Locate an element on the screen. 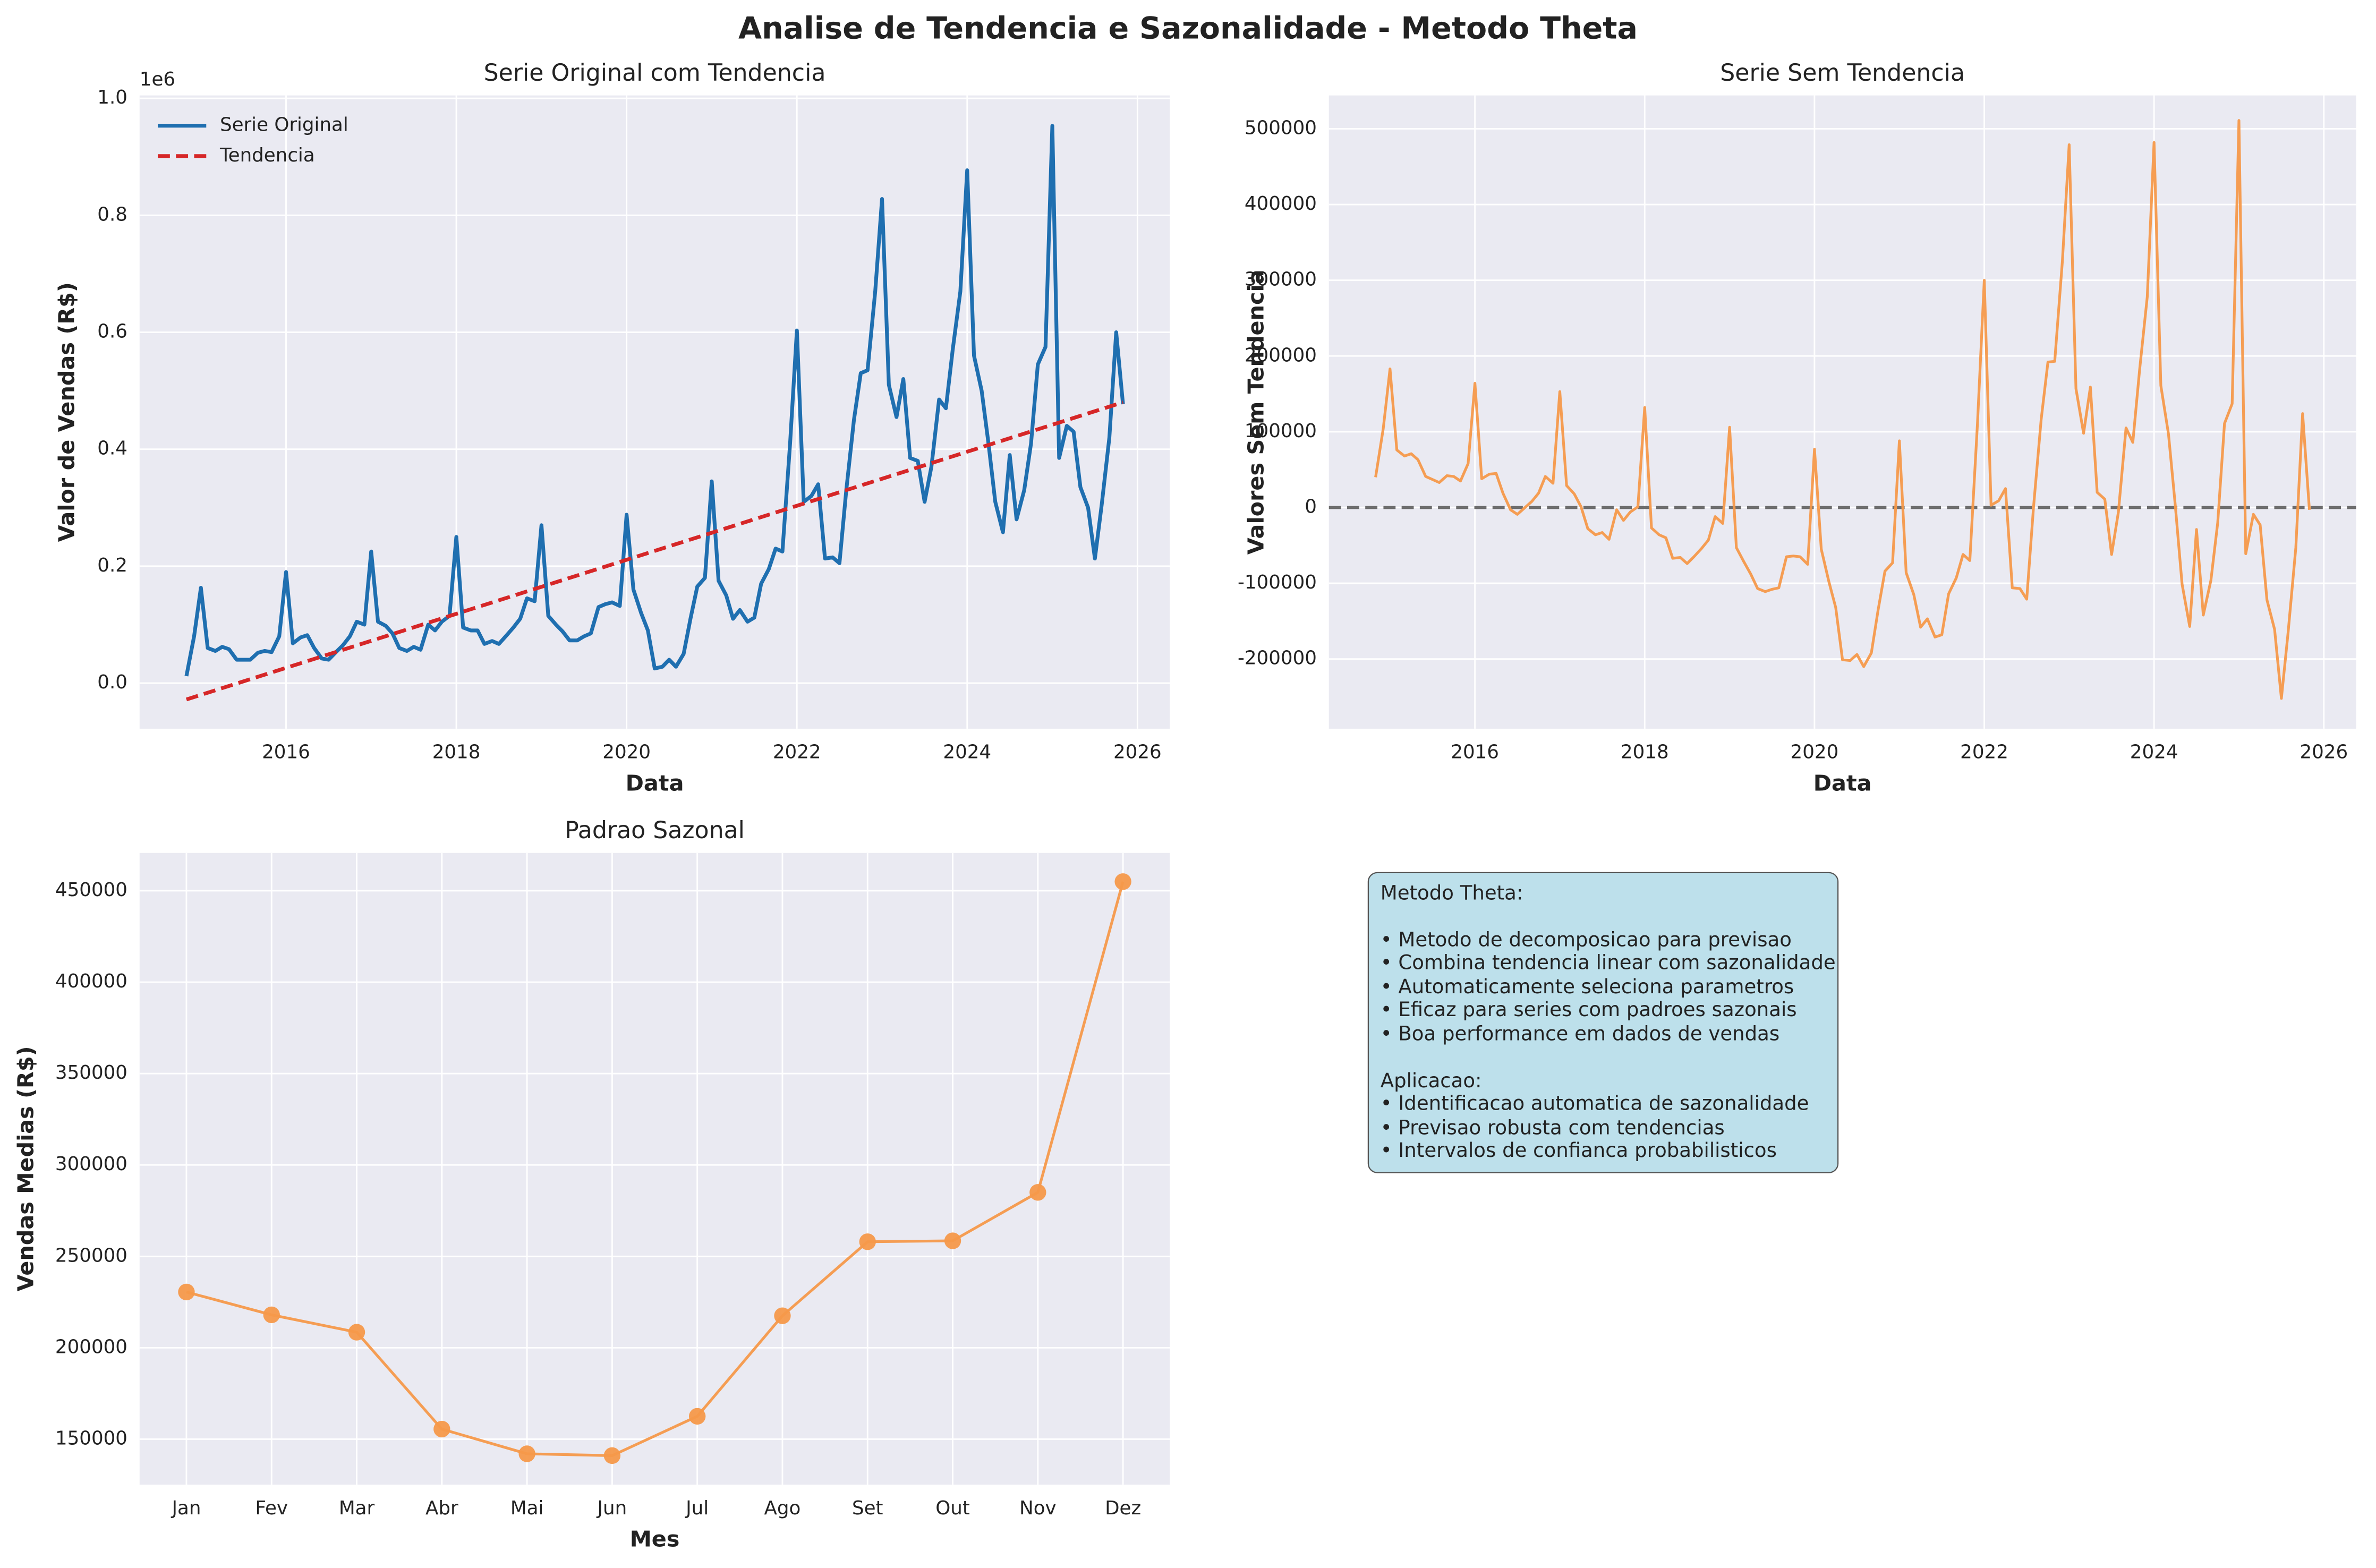 The image size is (2376, 1568). x-tick-label: Out is located at coordinates (952, 1508).